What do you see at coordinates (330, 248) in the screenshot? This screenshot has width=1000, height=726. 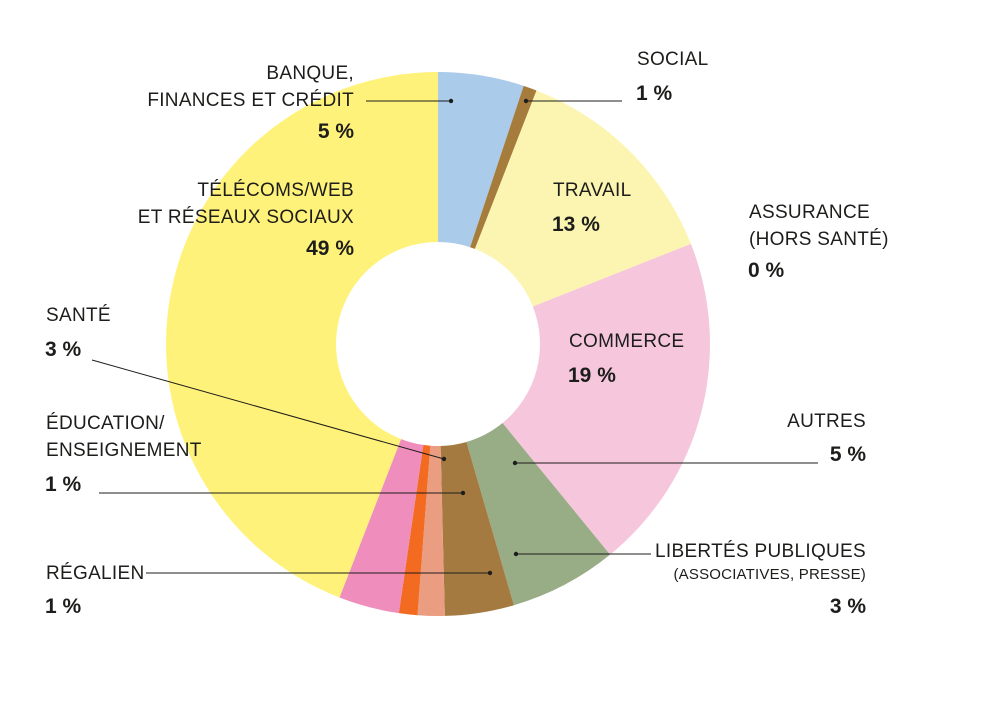 I see `label-telecoms-pct: 49 %` at bounding box center [330, 248].